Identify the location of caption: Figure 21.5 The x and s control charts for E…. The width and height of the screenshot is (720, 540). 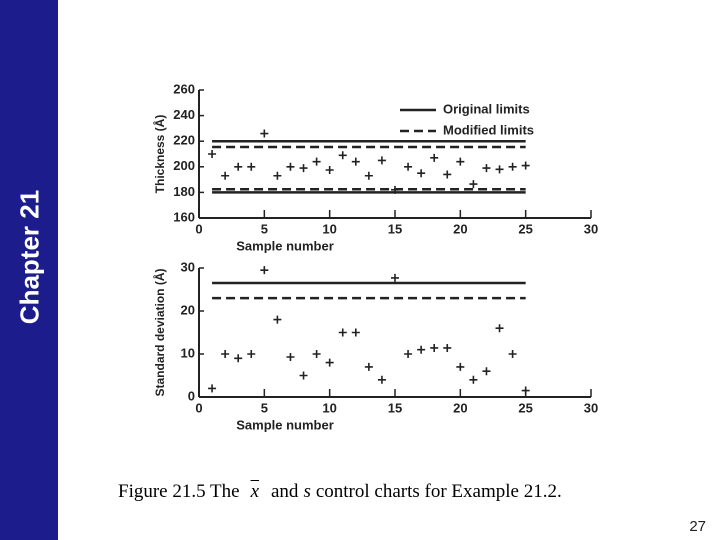
(342, 492).